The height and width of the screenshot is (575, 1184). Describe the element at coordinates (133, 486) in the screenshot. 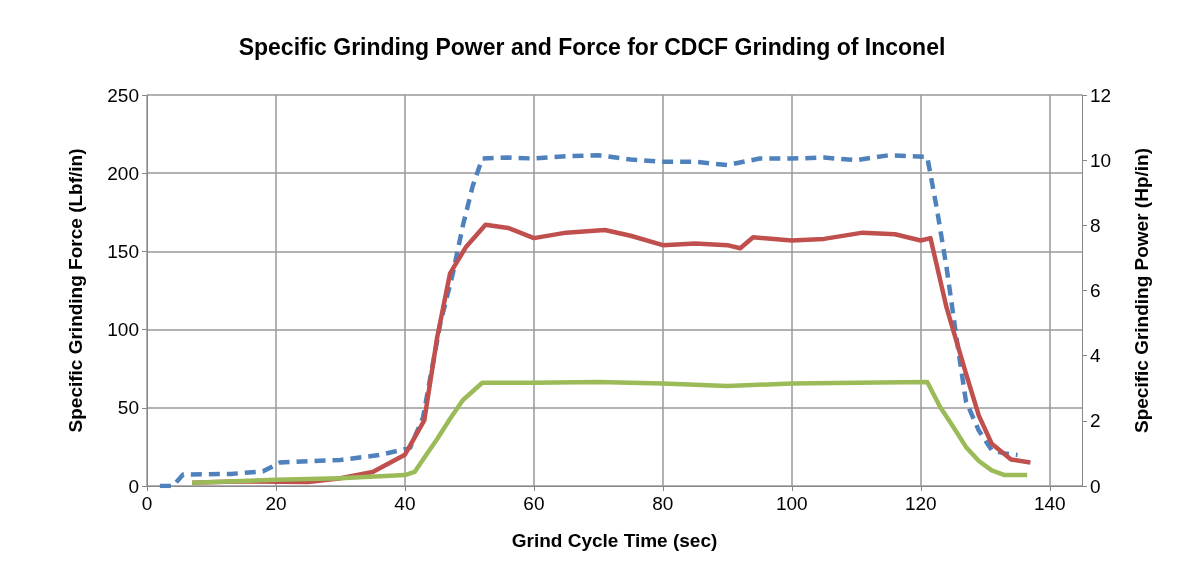

I see `y-tick-label: 0` at that location.